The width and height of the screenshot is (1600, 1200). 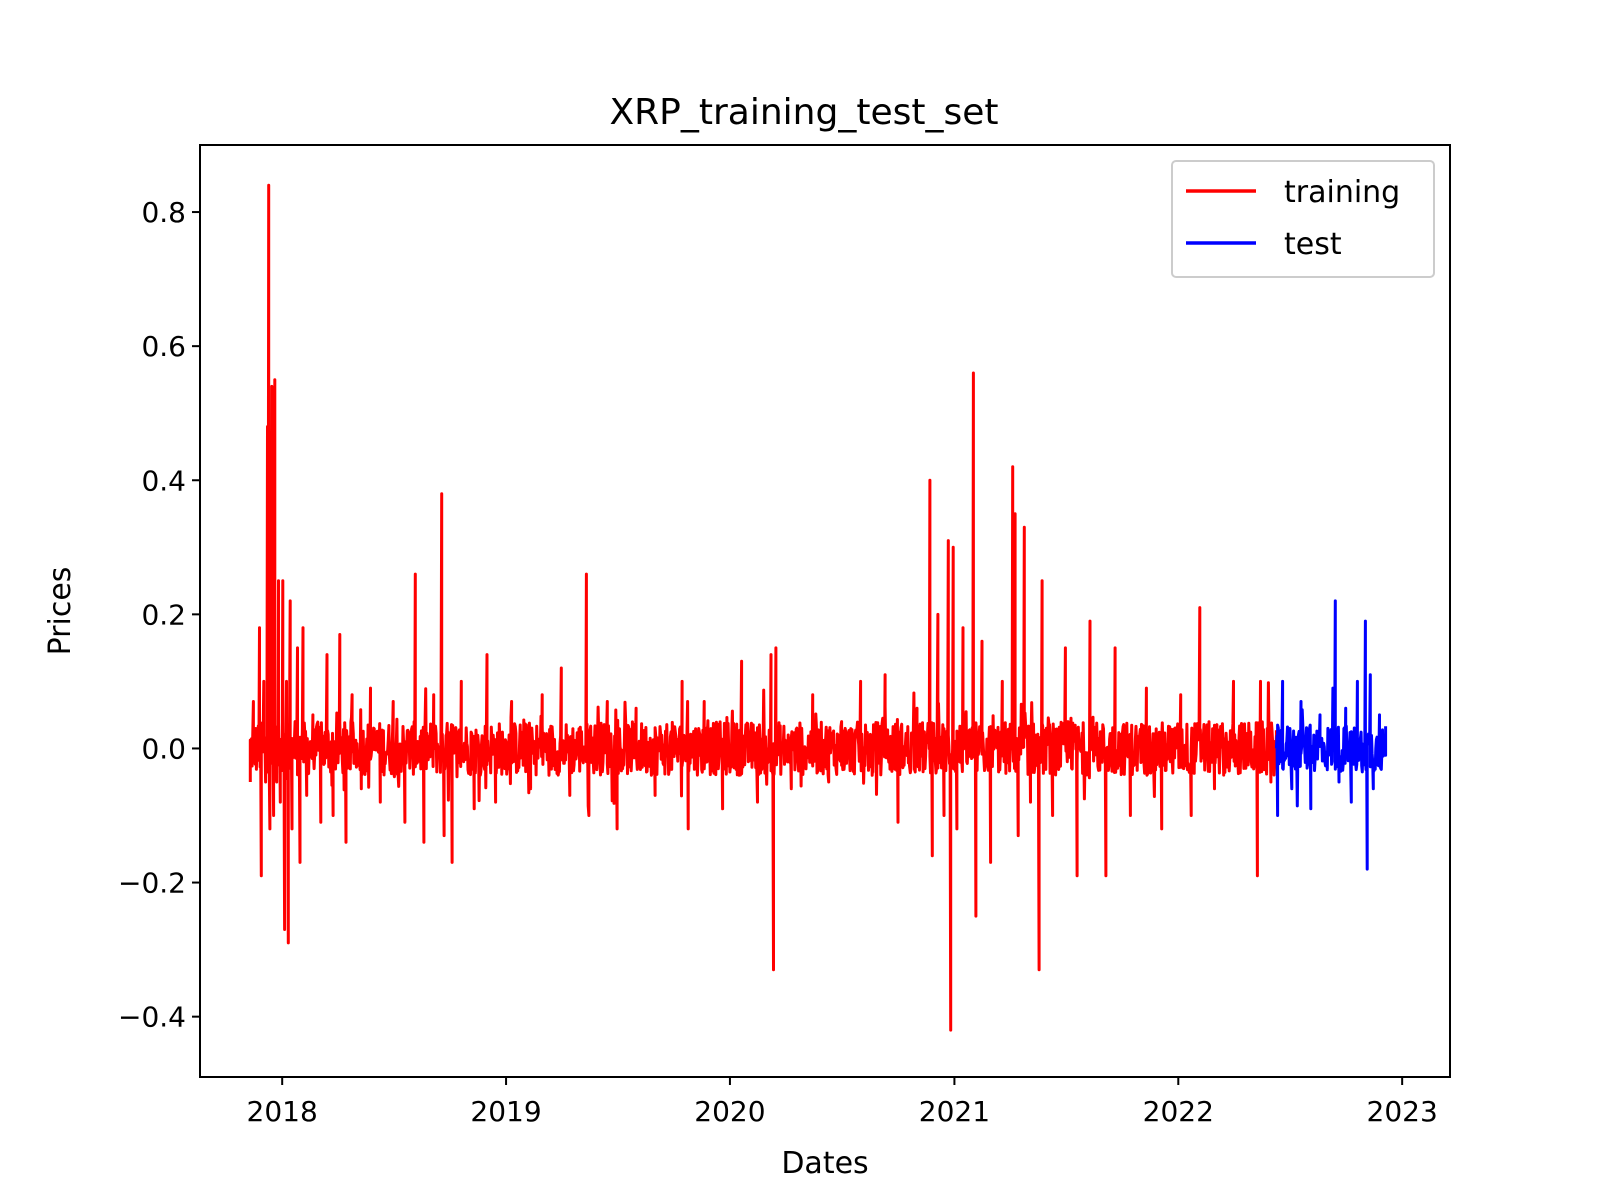 What do you see at coordinates (1342, 192) in the screenshot?
I see `legend-label-training: training` at bounding box center [1342, 192].